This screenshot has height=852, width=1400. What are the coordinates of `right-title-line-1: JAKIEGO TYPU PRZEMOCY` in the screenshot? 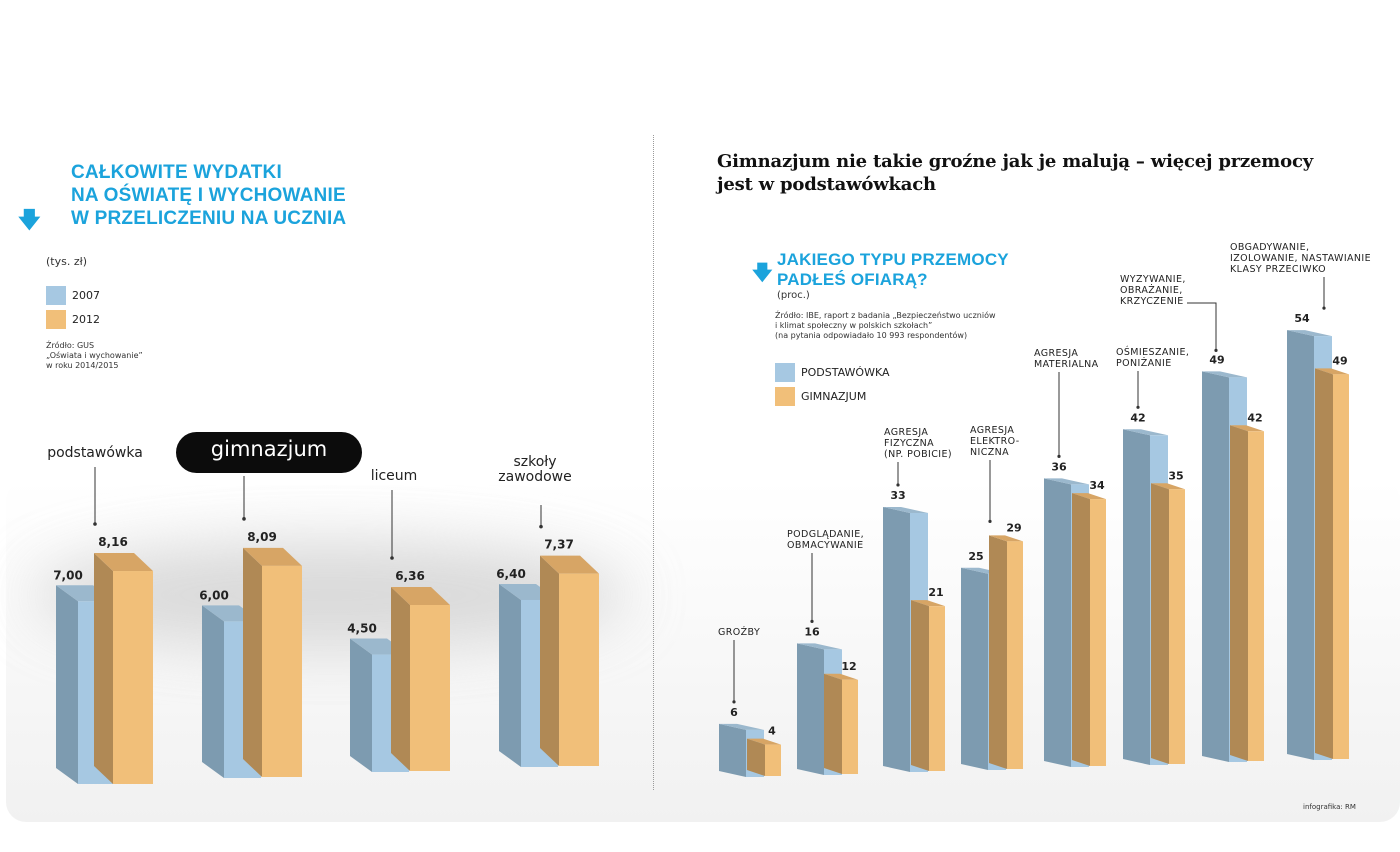 It's located at (893, 259).